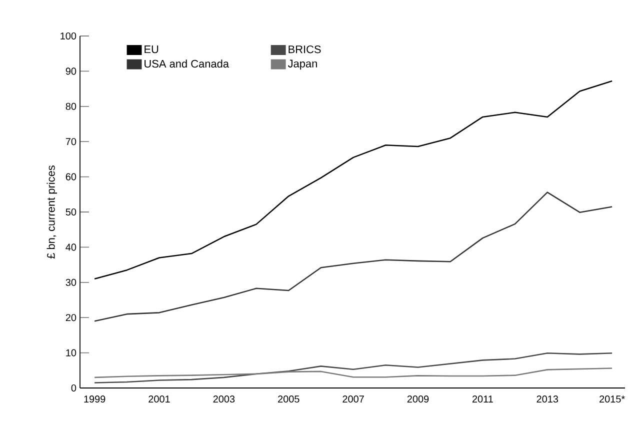  What do you see at coordinates (71, 176) in the screenshot?
I see `y-tick-label: 60` at bounding box center [71, 176].